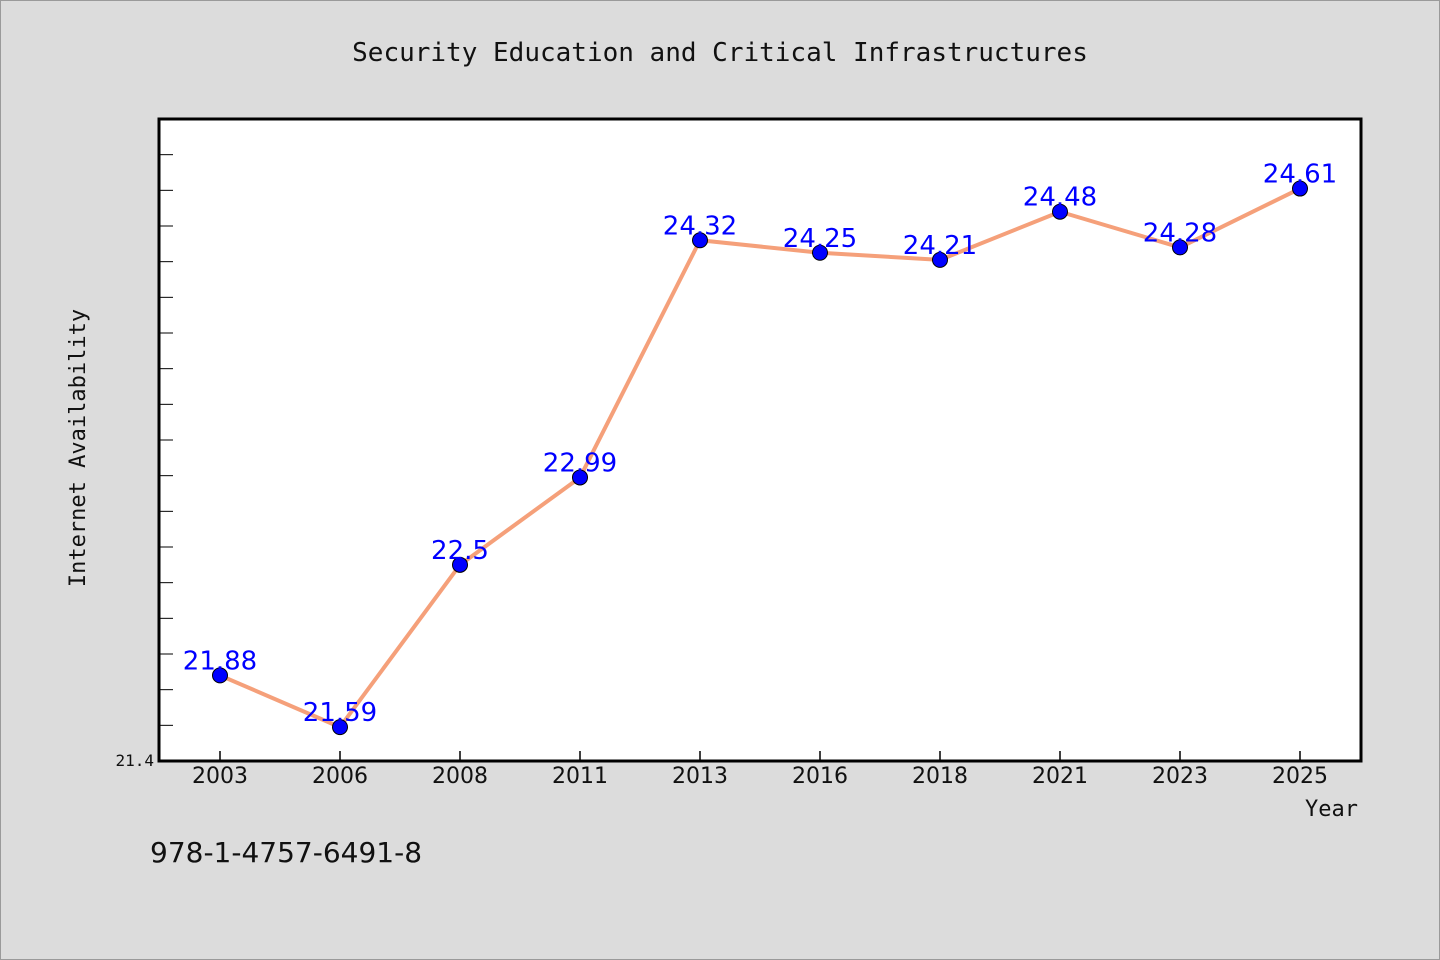 The height and width of the screenshot is (960, 1440). What do you see at coordinates (700, 776) in the screenshot?
I see `x-tick-label: 2013` at bounding box center [700, 776].